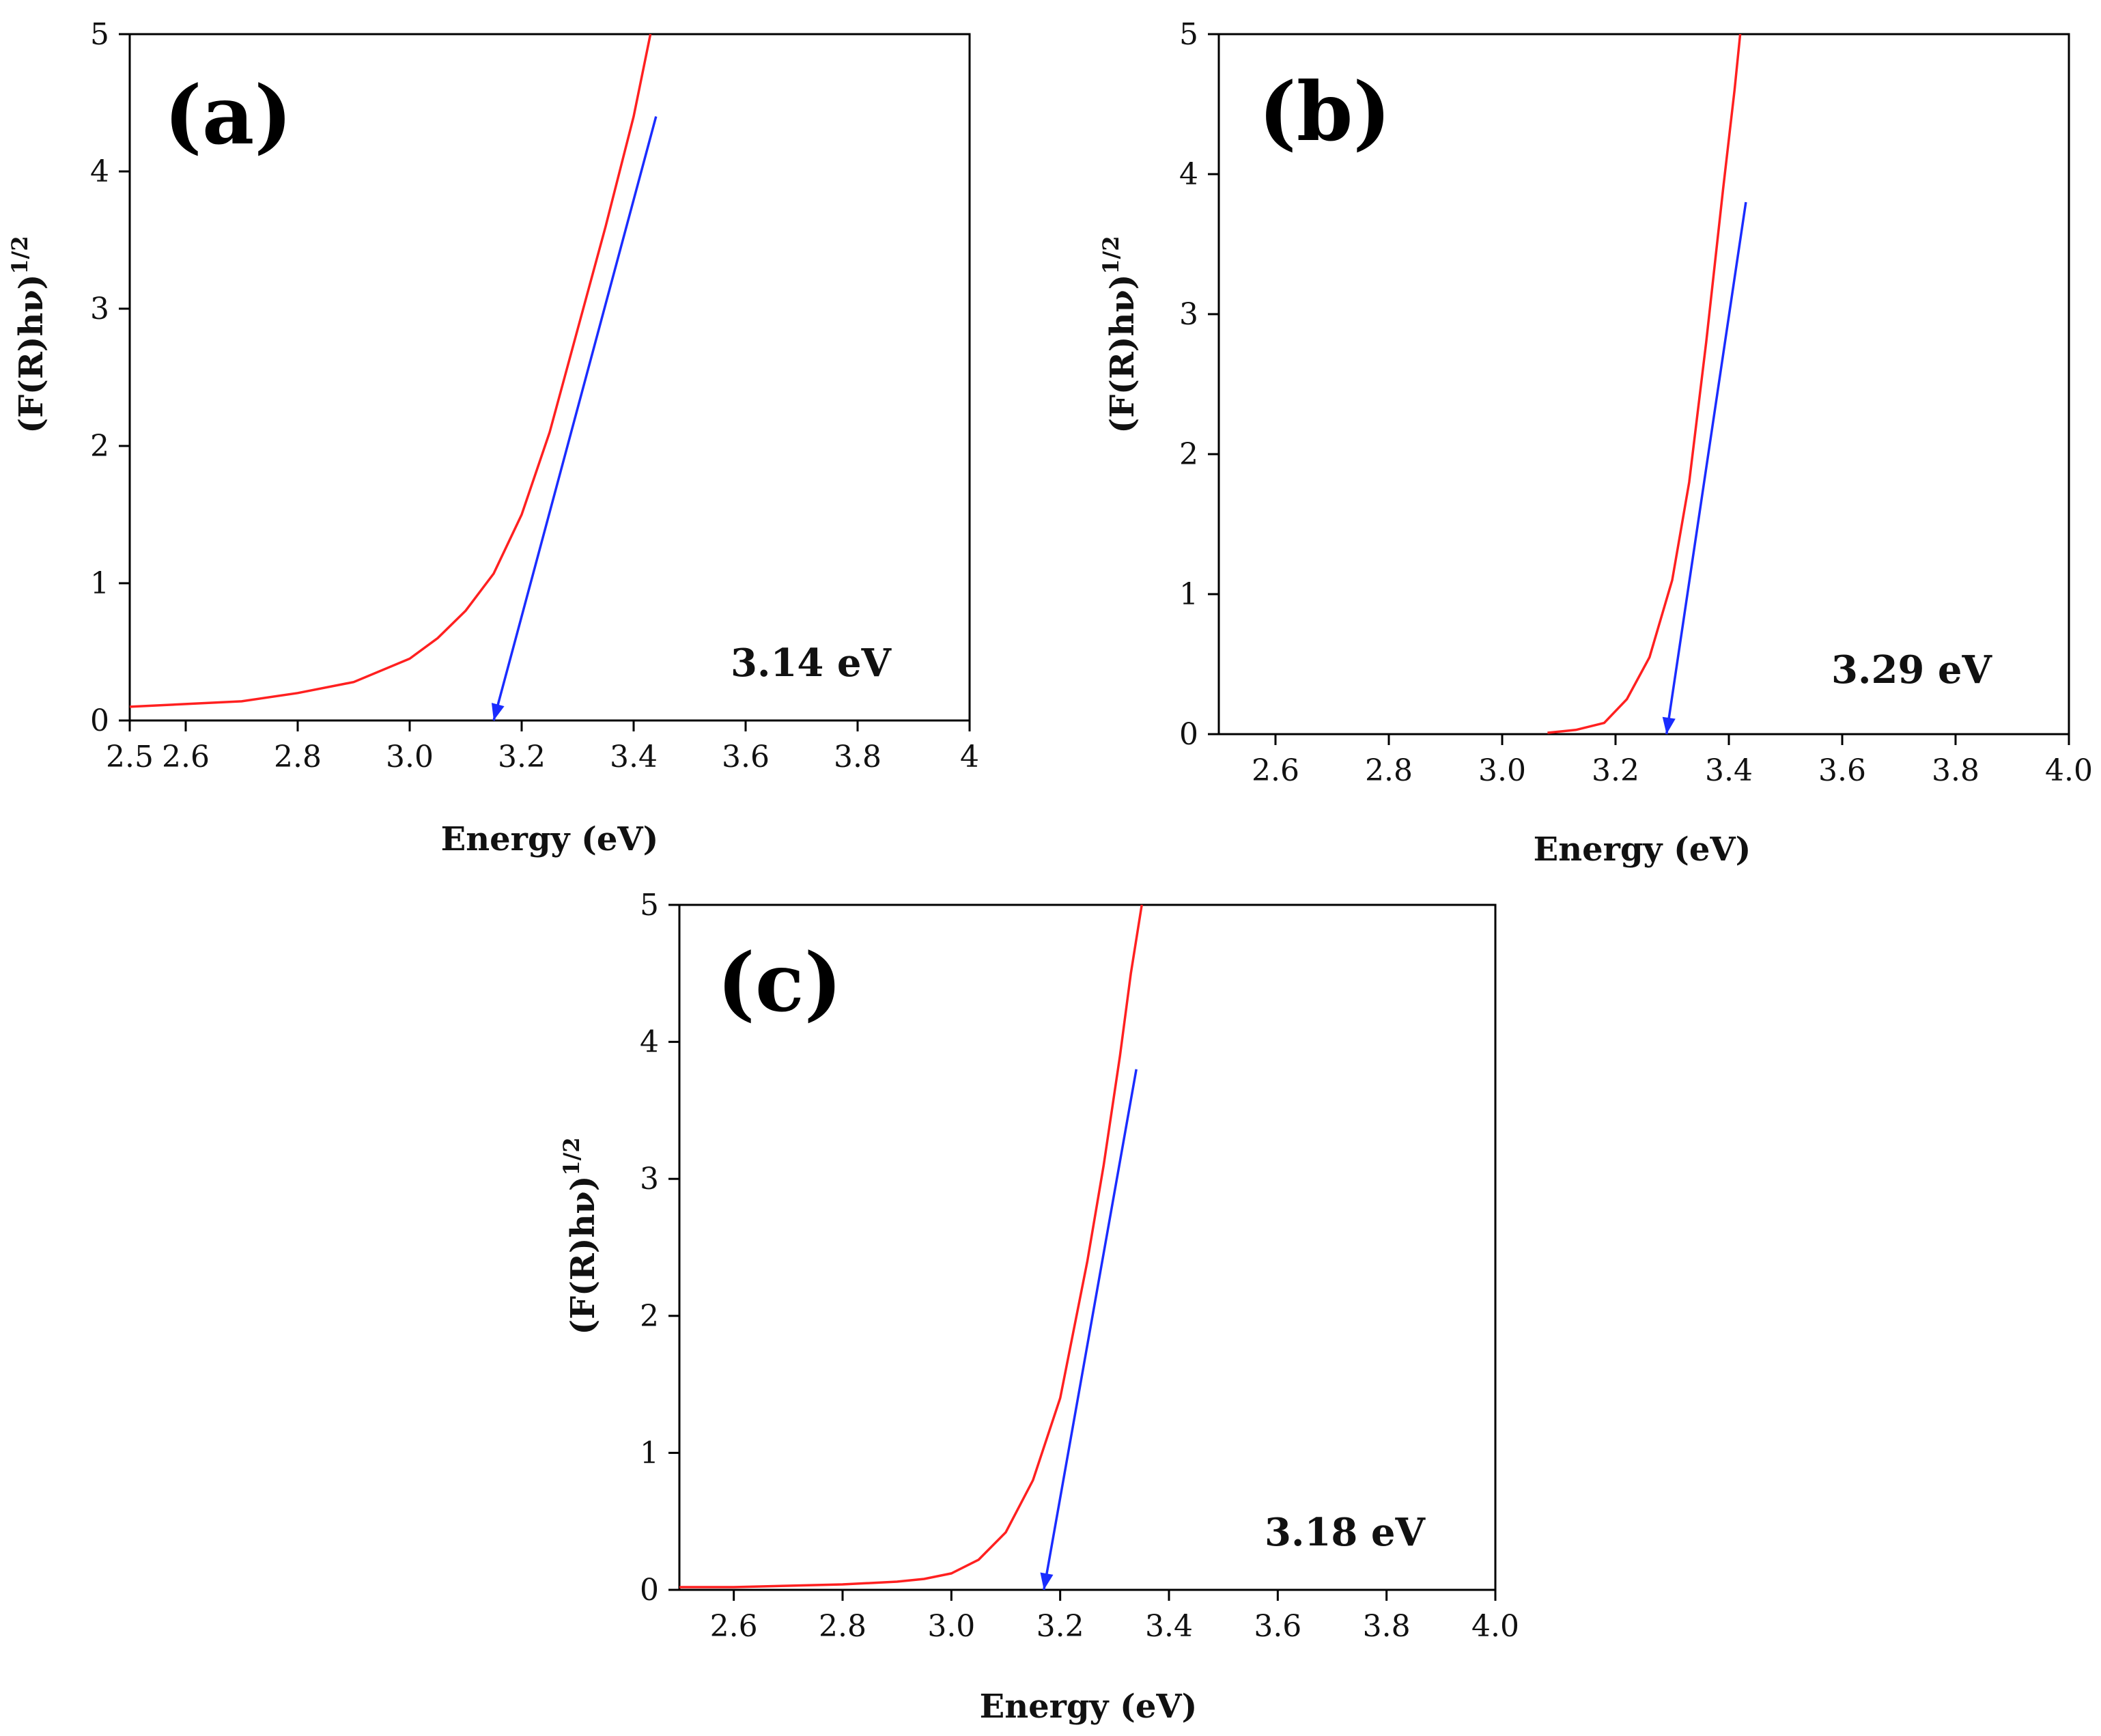  What do you see at coordinates (110, 377) in the screenshot?
I see `panel-a-y-ticks: 0 1 2 3 4 5` at bounding box center [110, 377].